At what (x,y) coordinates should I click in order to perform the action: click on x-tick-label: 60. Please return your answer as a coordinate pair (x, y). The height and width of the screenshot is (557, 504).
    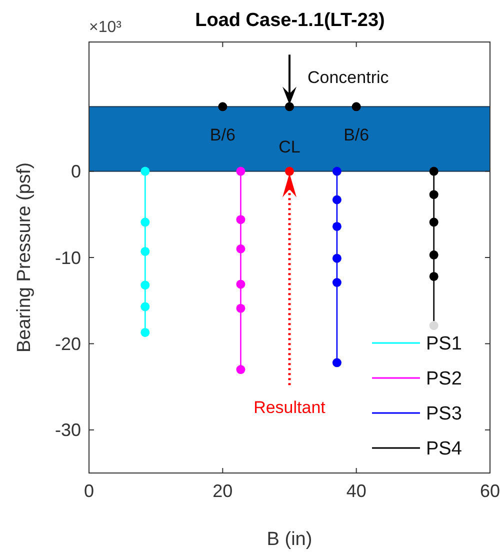
    Looking at the image, I should click on (490, 491).